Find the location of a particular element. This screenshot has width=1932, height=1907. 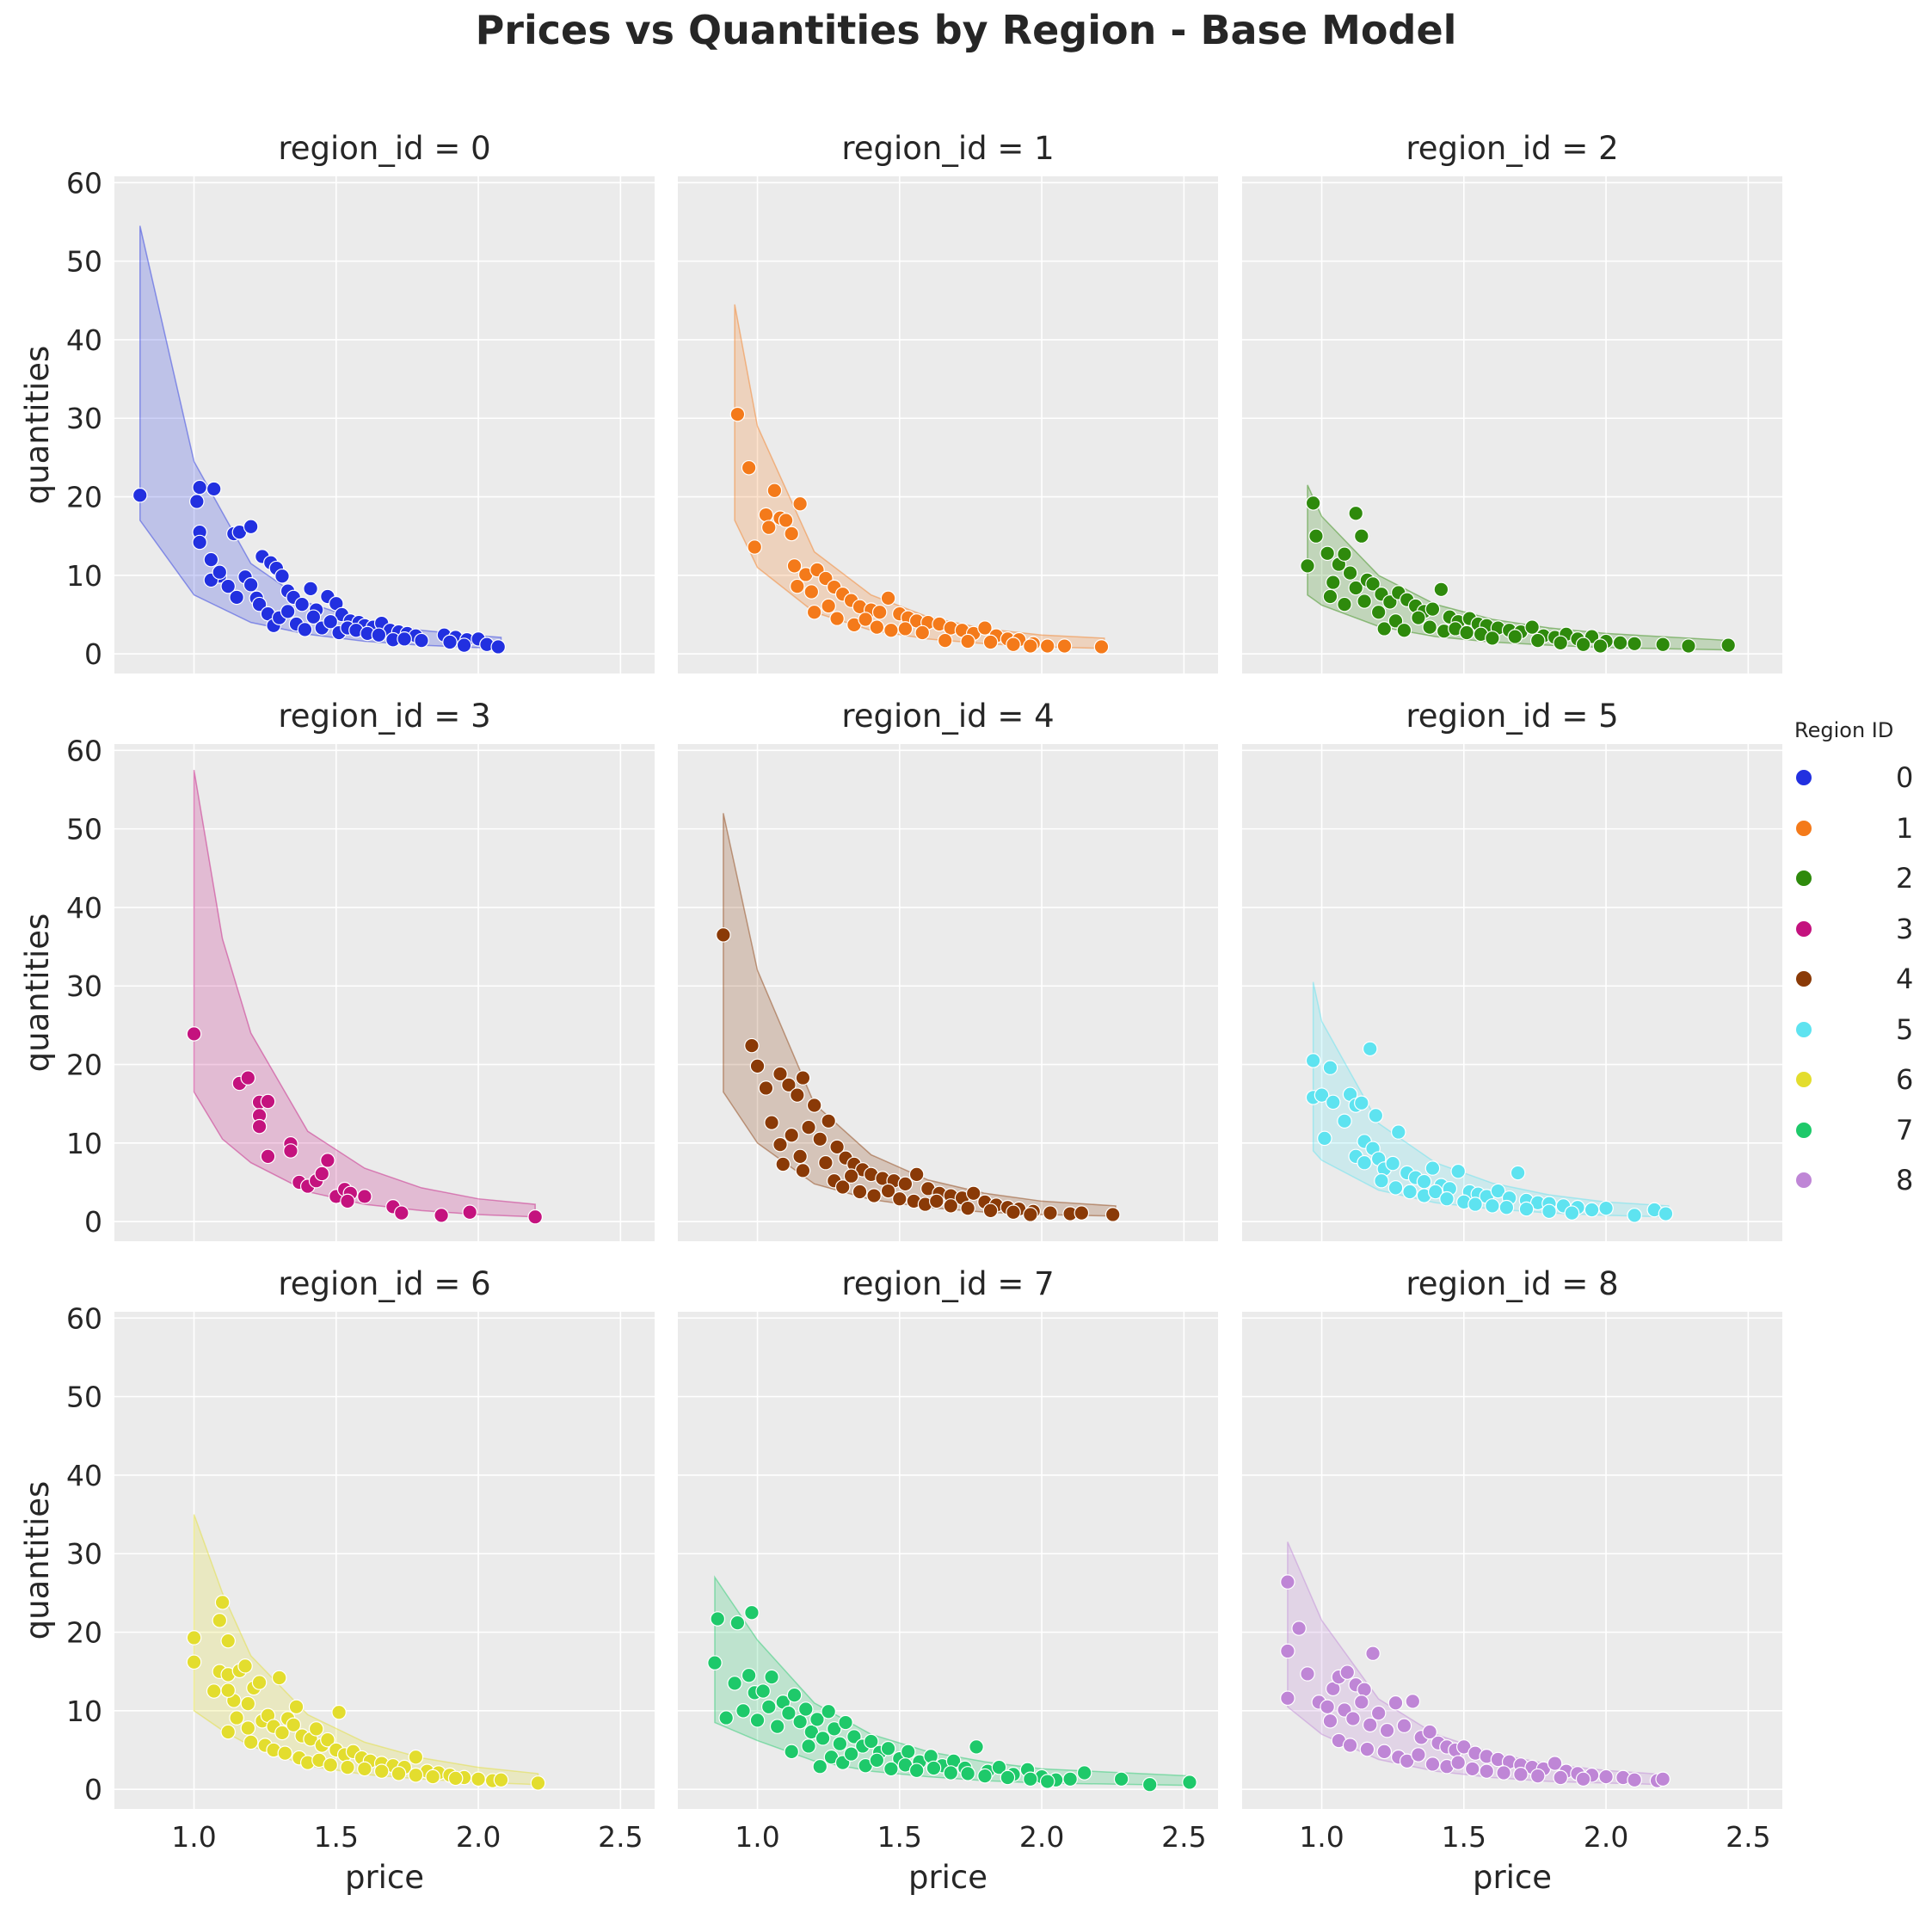

panel-region-8: region_id = 8 1.0 1.5 2.0 2.5 price is located at coordinates (1512, 1580).